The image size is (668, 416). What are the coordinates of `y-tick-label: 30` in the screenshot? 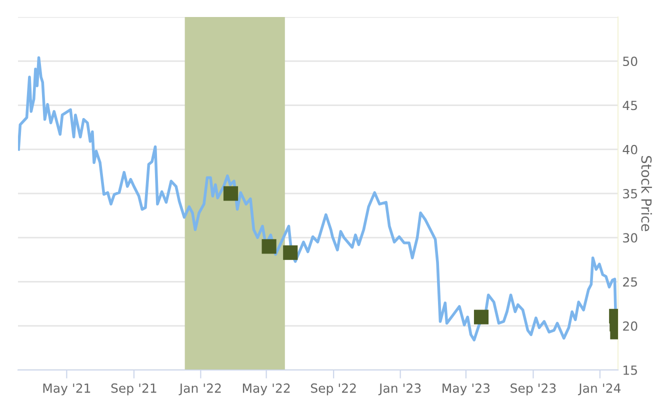 It's located at (630, 238).